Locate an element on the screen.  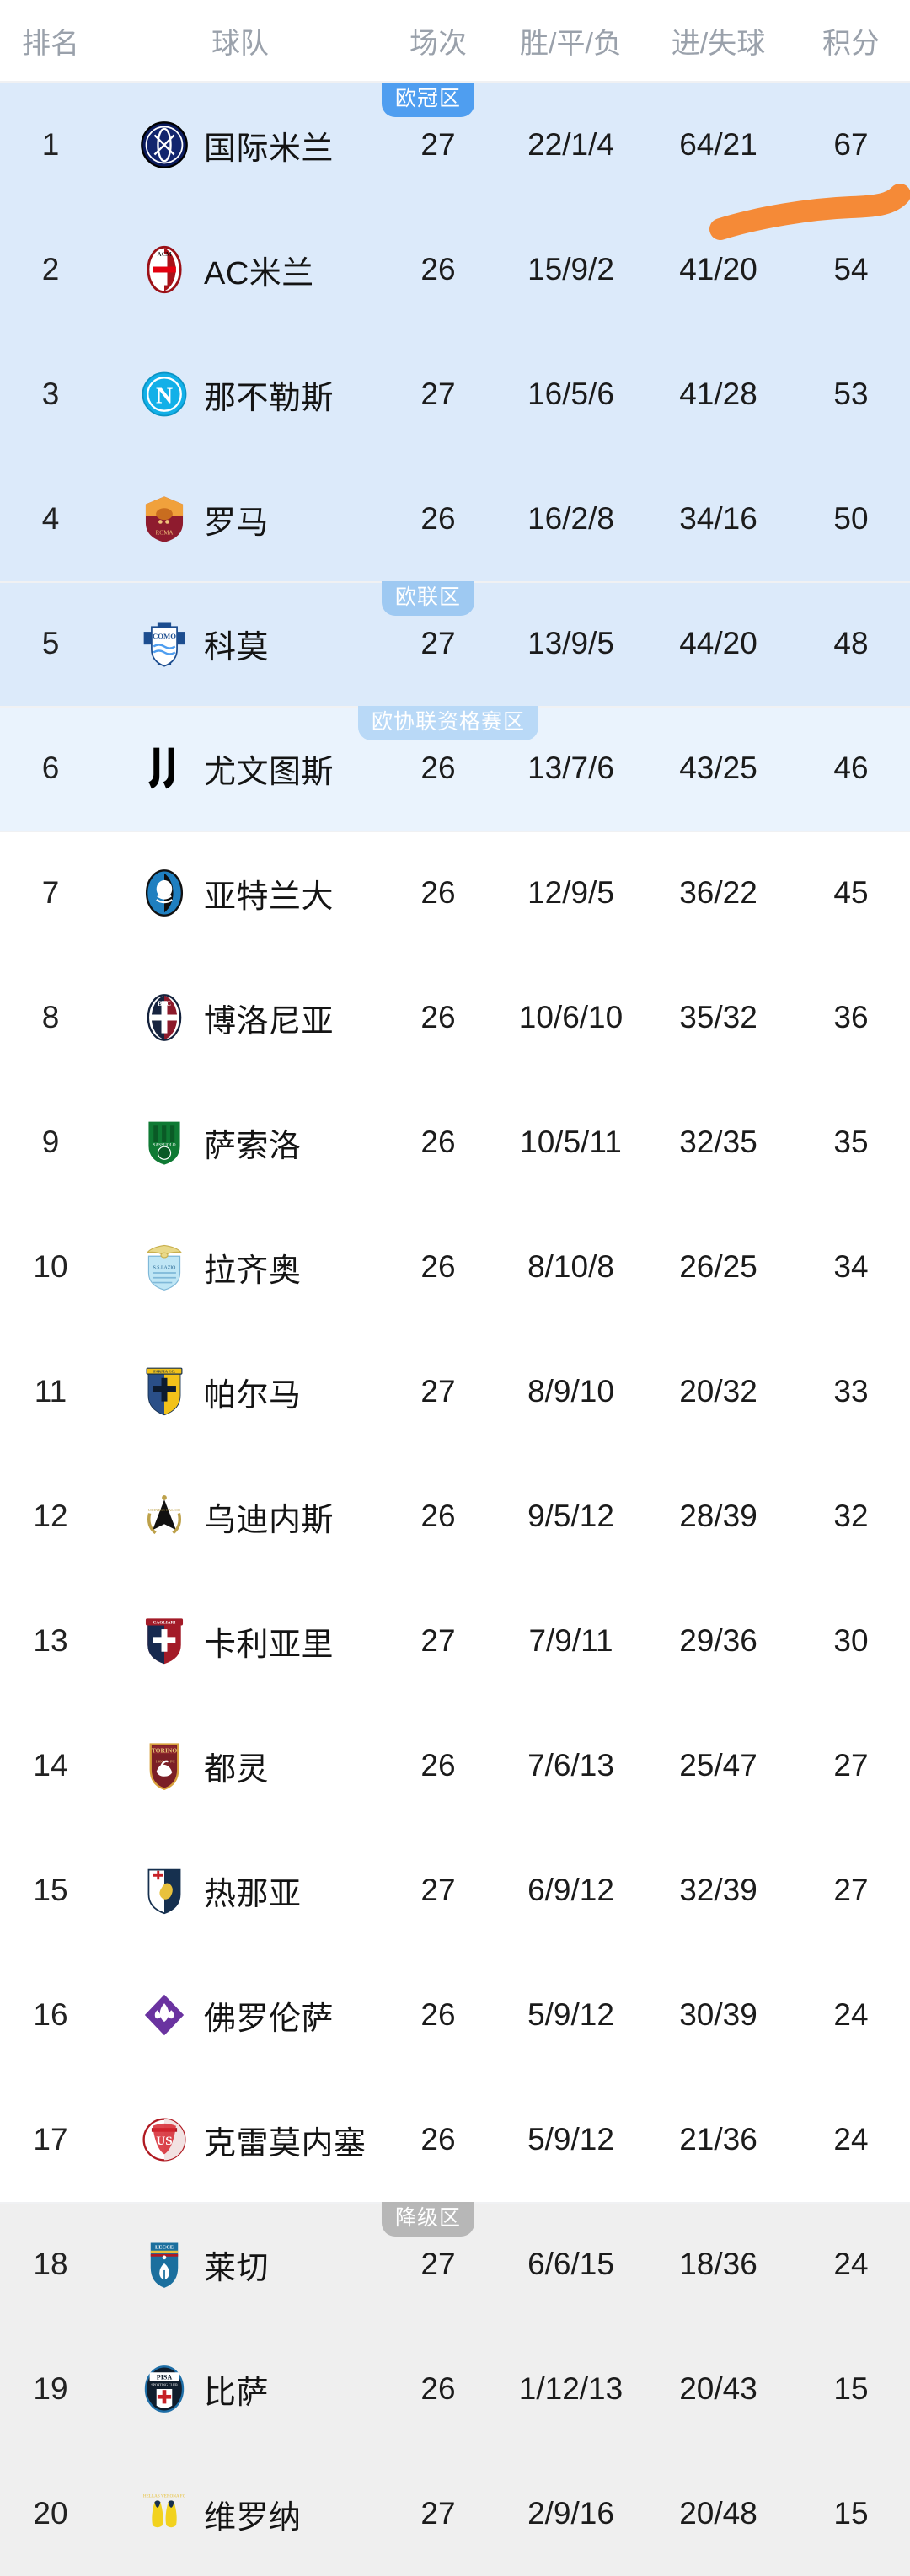
row-goals: 18/36 is located at coordinates (718, 2264).